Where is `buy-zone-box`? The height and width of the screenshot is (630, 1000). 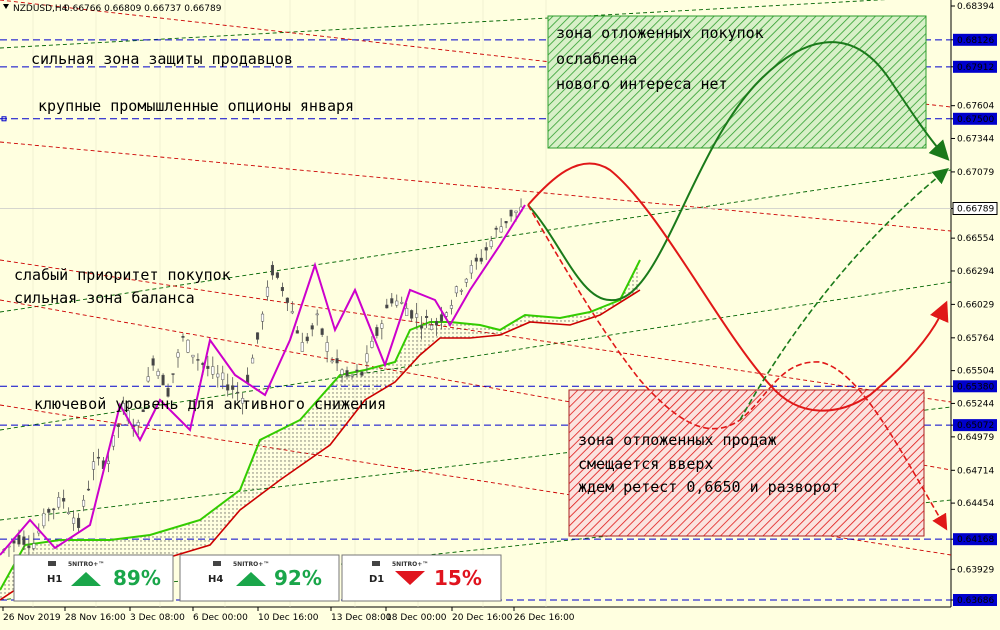
buy-zone-box is located at coordinates (737, 82).